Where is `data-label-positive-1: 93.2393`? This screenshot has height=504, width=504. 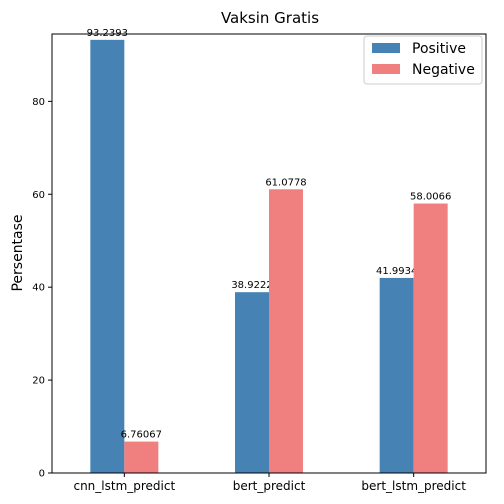 data-label-positive-1: 93.2393 is located at coordinates (107, 33).